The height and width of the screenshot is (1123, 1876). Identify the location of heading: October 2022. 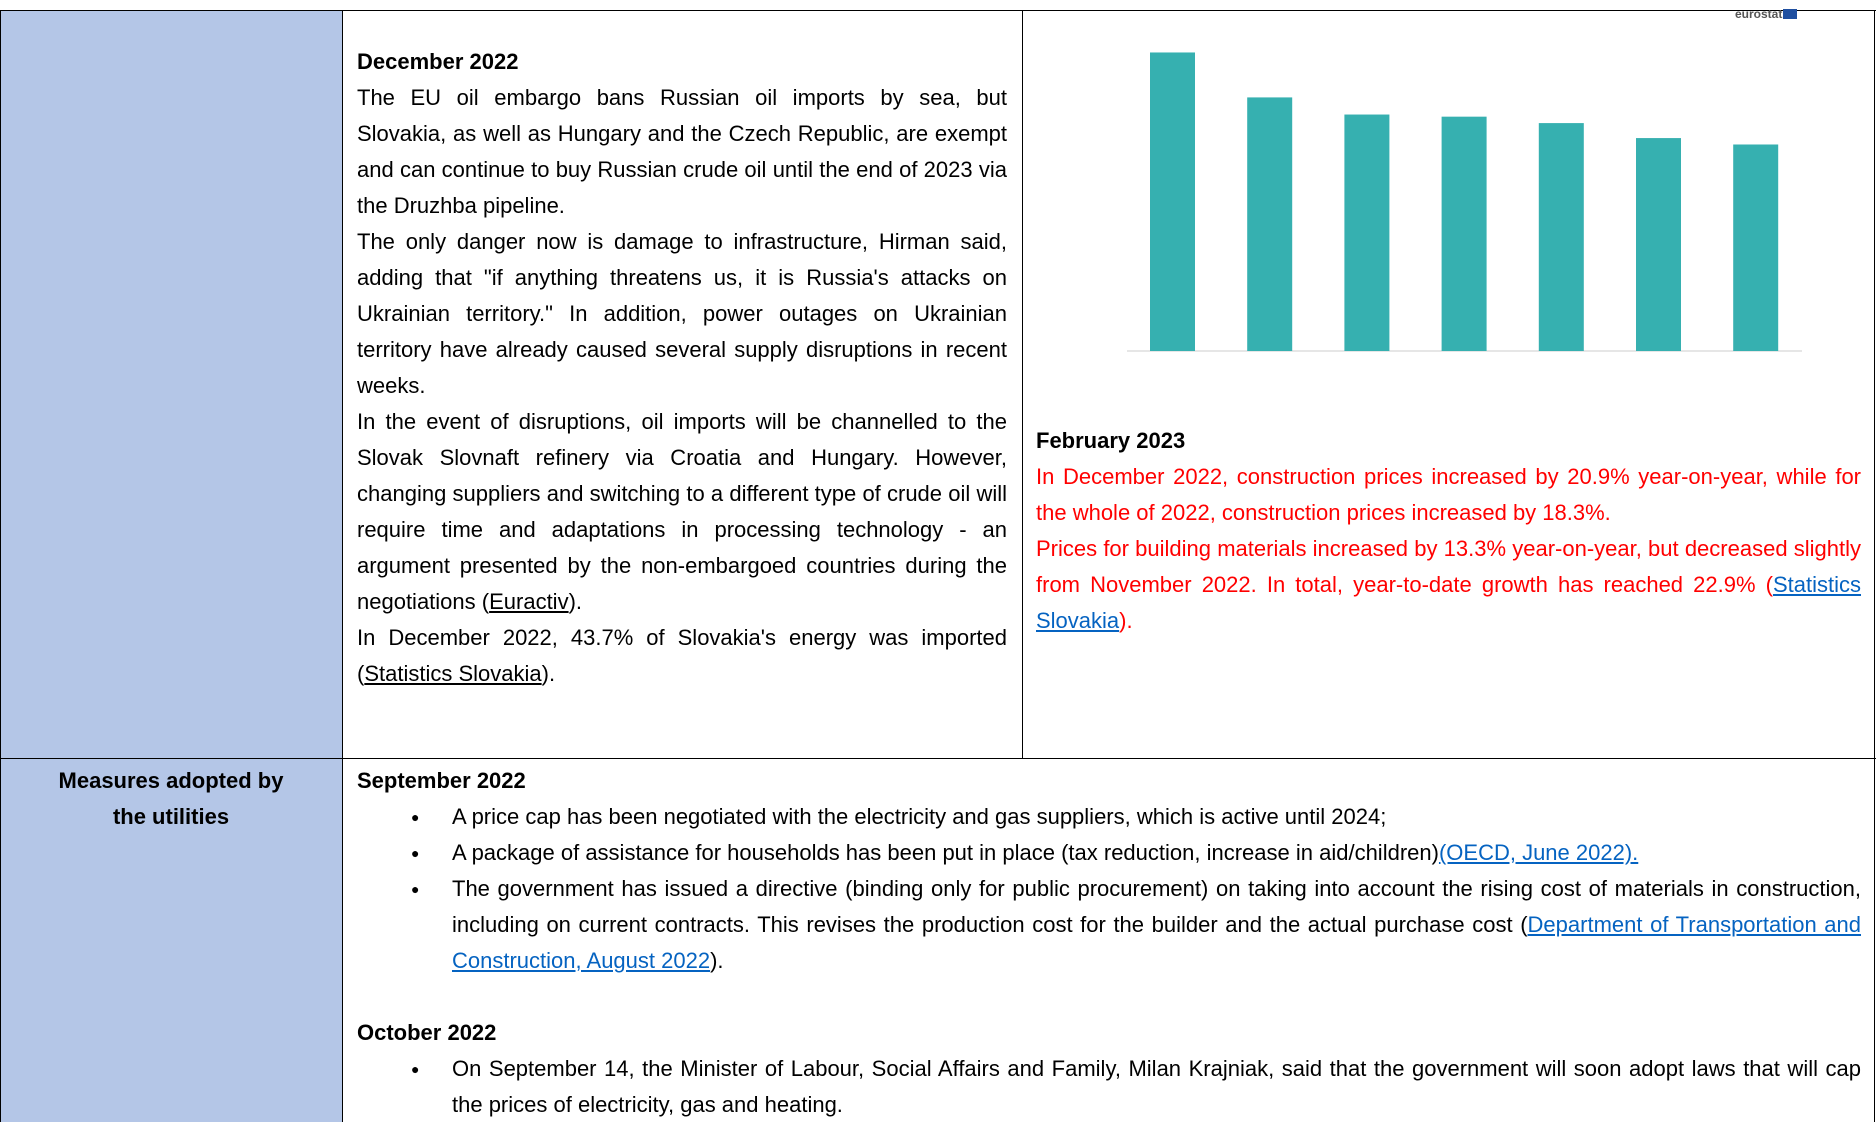
(427, 1032).